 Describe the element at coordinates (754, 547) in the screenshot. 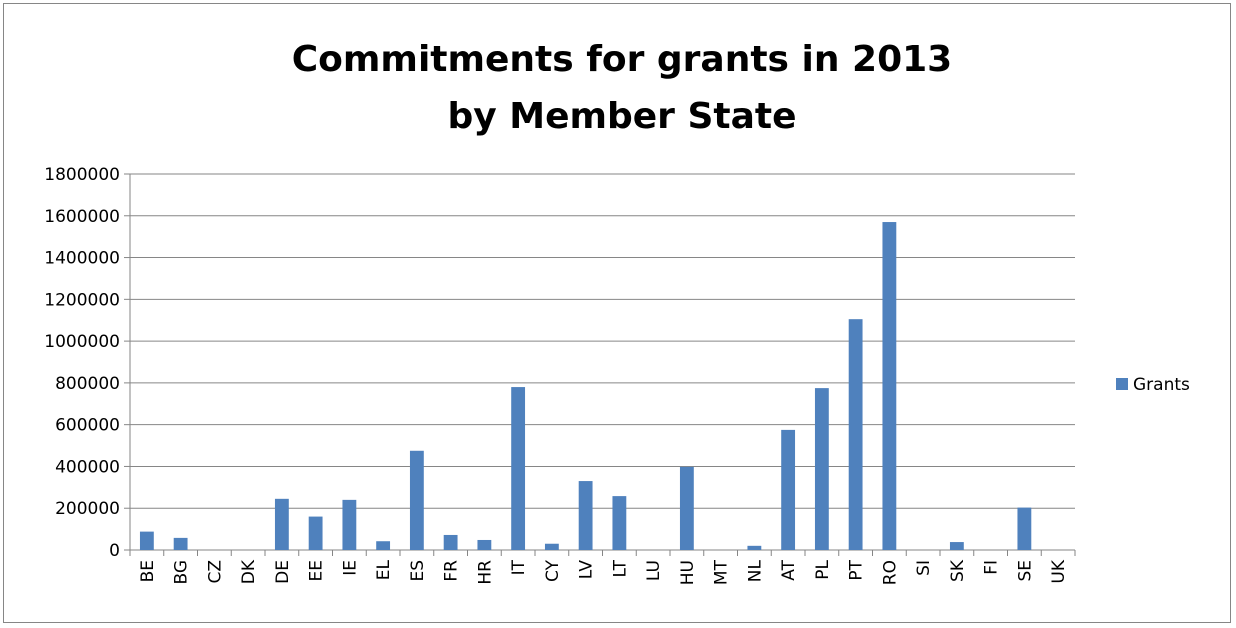

I see `bar-nl` at that location.